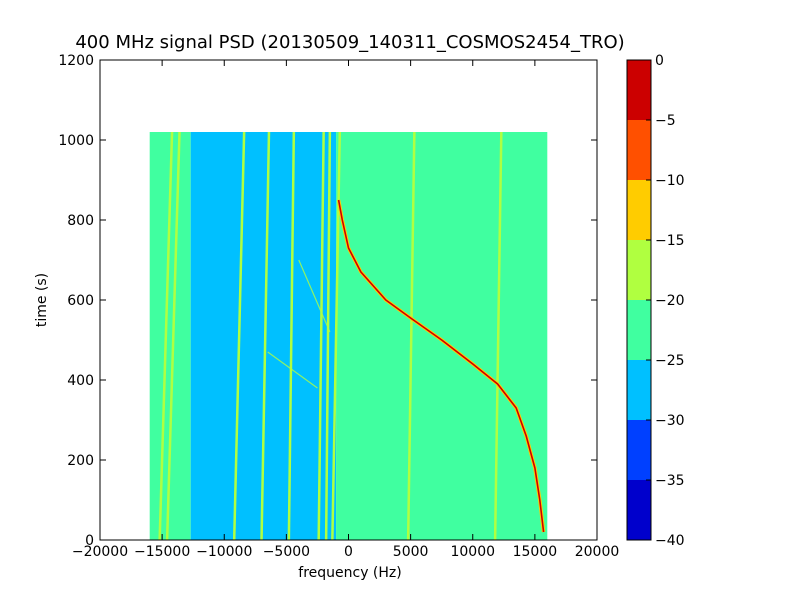 The image size is (800, 604). Describe the element at coordinates (670, 241) in the screenshot. I see `colorbar-tick-label: −15` at that location.